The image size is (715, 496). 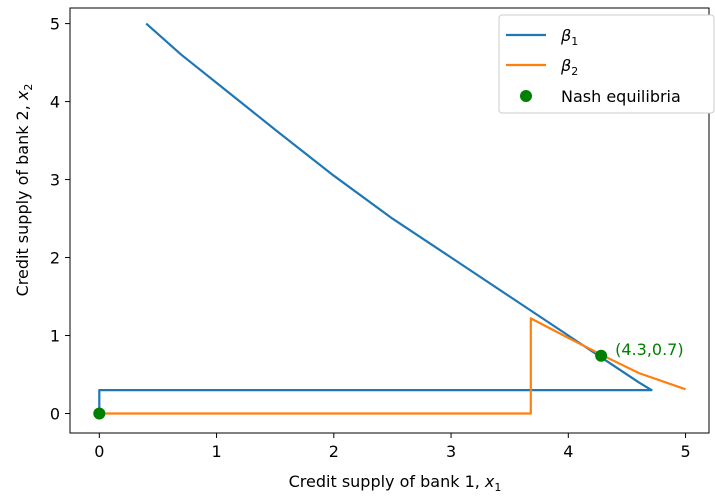 I want to click on x-tick-label: 4, so click(x=568, y=451).